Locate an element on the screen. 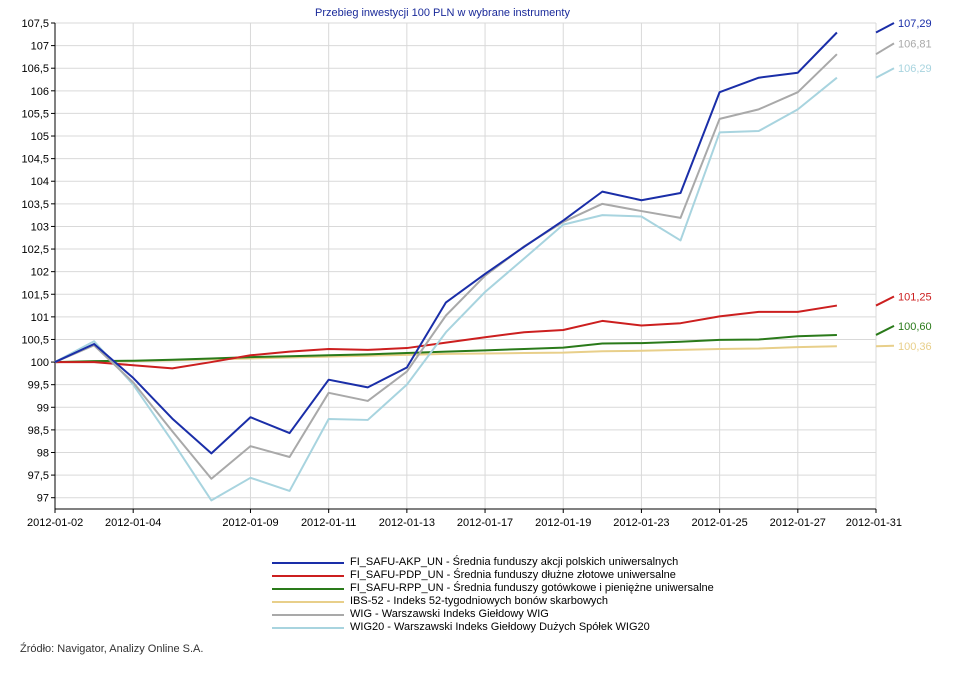 This screenshot has width=960, height=675. y-tick-label: 101,5 is located at coordinates (35, 295).